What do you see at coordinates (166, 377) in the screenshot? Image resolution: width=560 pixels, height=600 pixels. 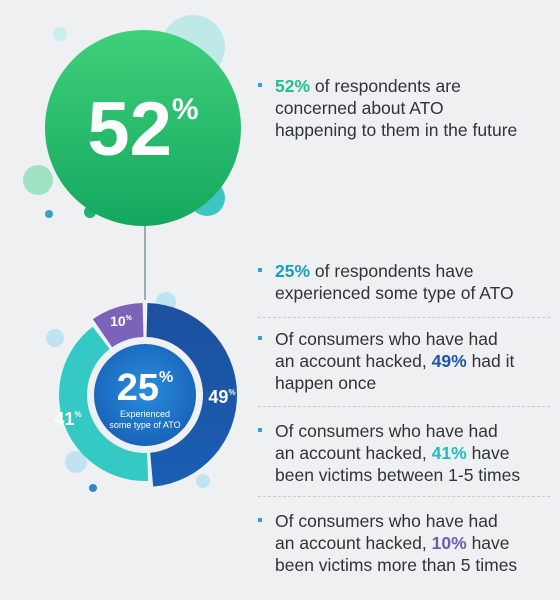 I see `donut-center-percent-sign: %` at bounding box center [166, 377].